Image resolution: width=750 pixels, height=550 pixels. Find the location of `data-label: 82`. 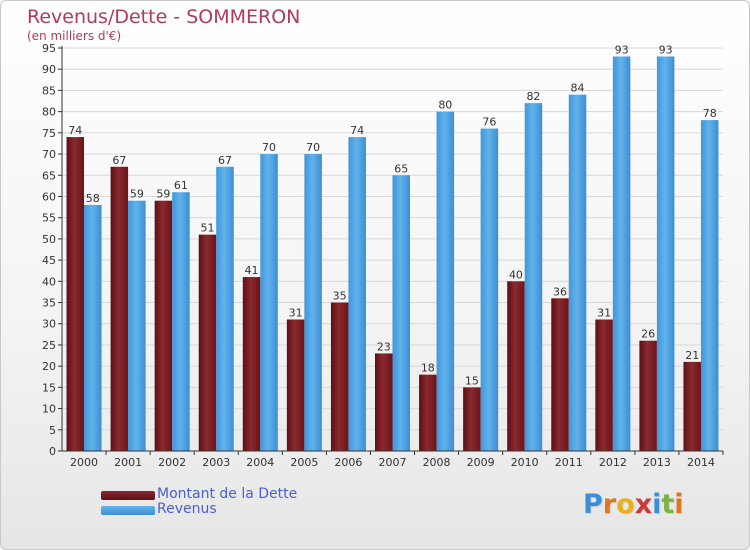

data-label: 82 is located at coordinates (533, 96).